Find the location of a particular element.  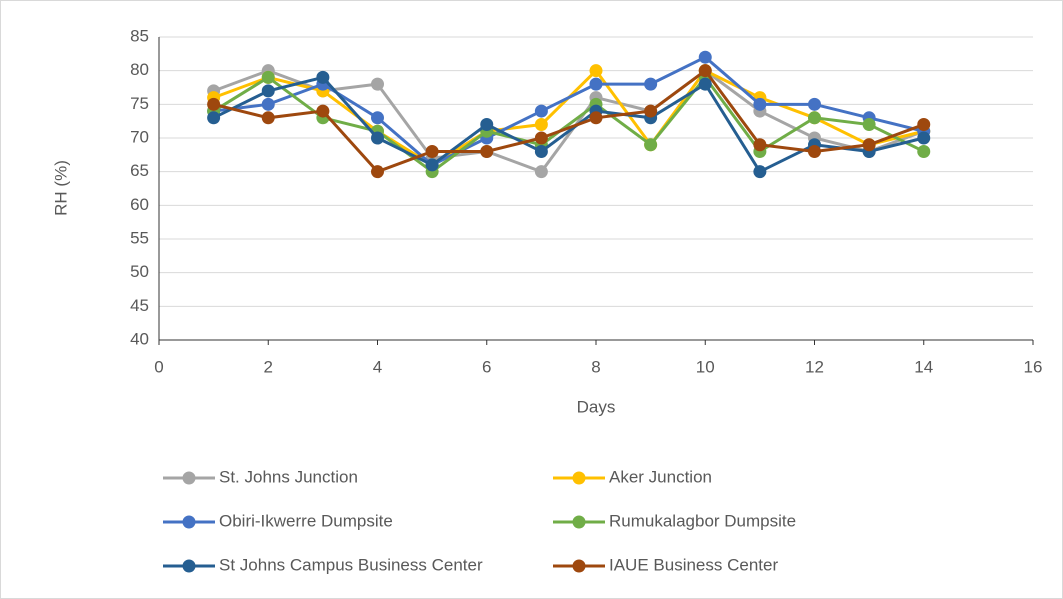

x-tick-label: 2 is located at coordinates (268, 366).